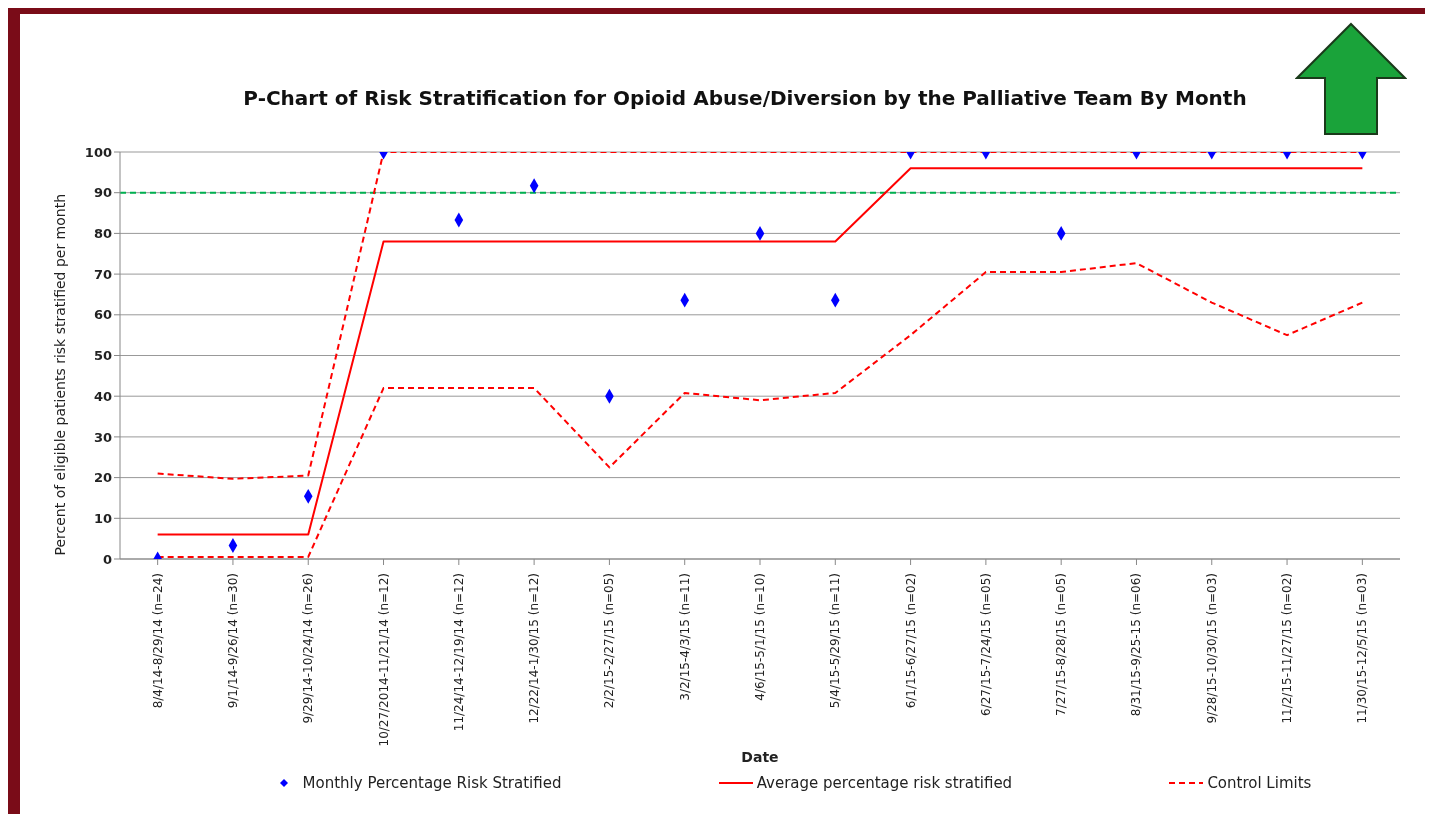 This screenshot has width=1435, height=829. Describe the element at coordinates (884, 783) in the screenshot. I see `legend-label: Average percentage risk stratified` at that location.